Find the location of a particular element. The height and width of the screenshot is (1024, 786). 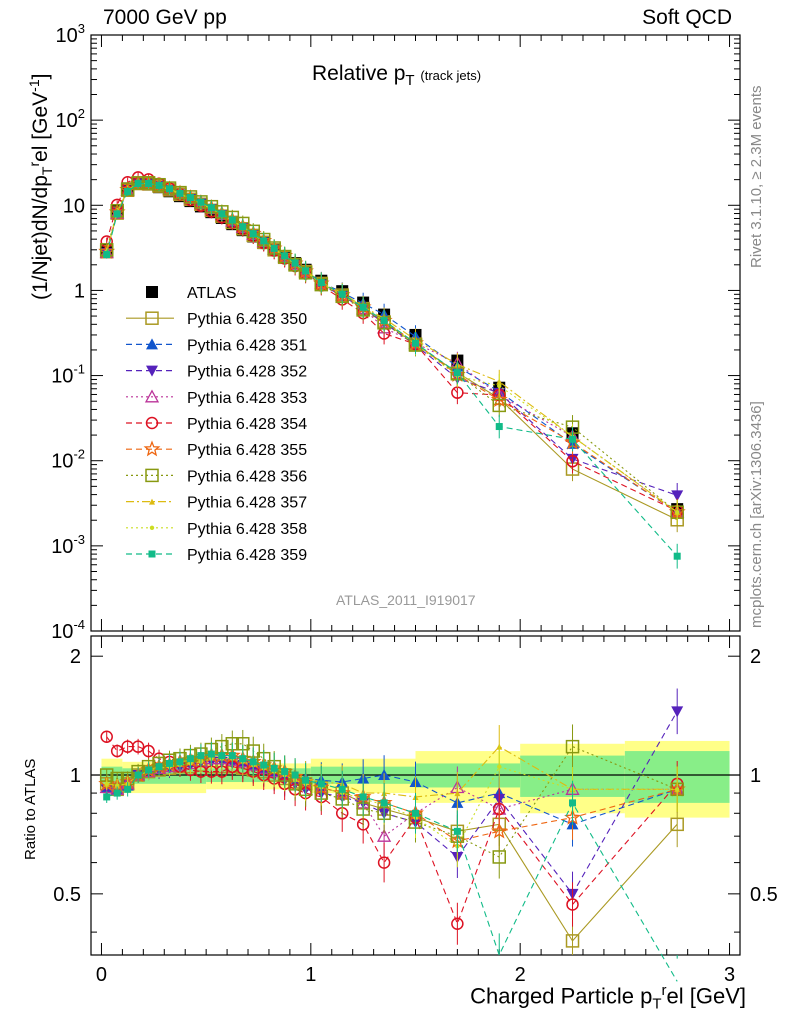

legend-entry: Pythia 6.428 357 is located at coordinates (216, 503).